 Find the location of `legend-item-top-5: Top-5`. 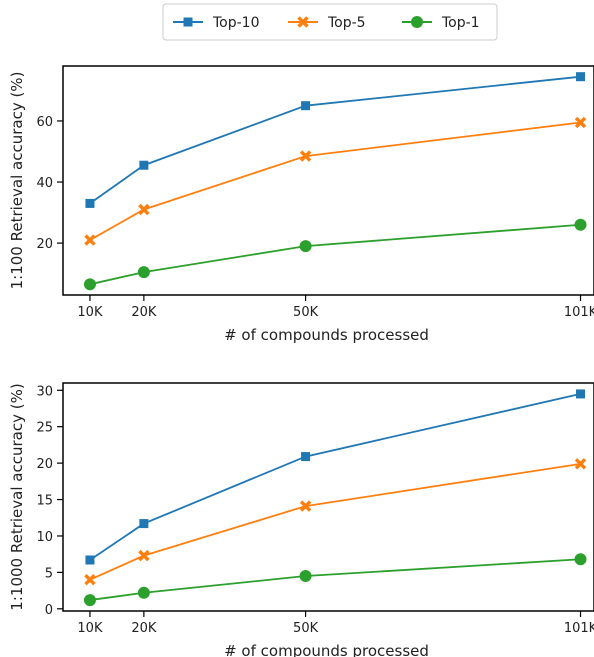

legend-item-top-5: Top-5 is located at coordinates (327, 23).